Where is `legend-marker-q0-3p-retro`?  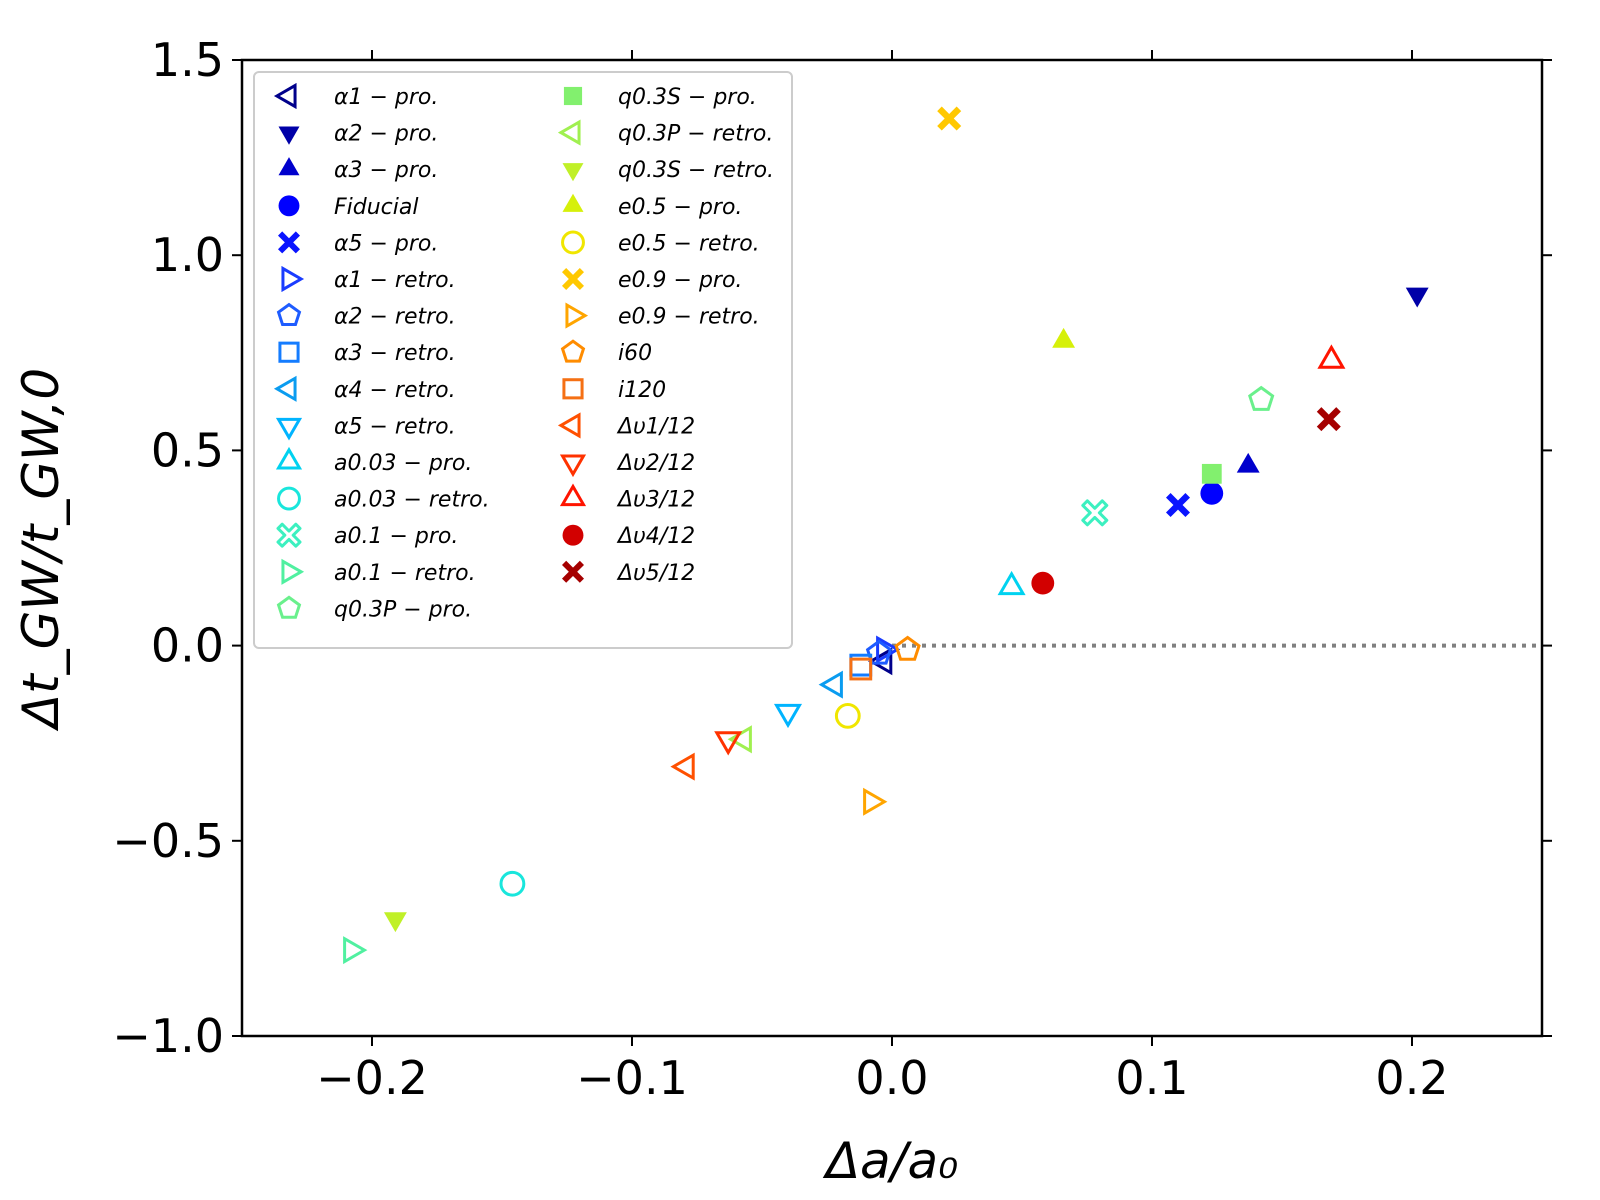
legend-marker-q0-3p-retro is located at coordinates (569, 132).